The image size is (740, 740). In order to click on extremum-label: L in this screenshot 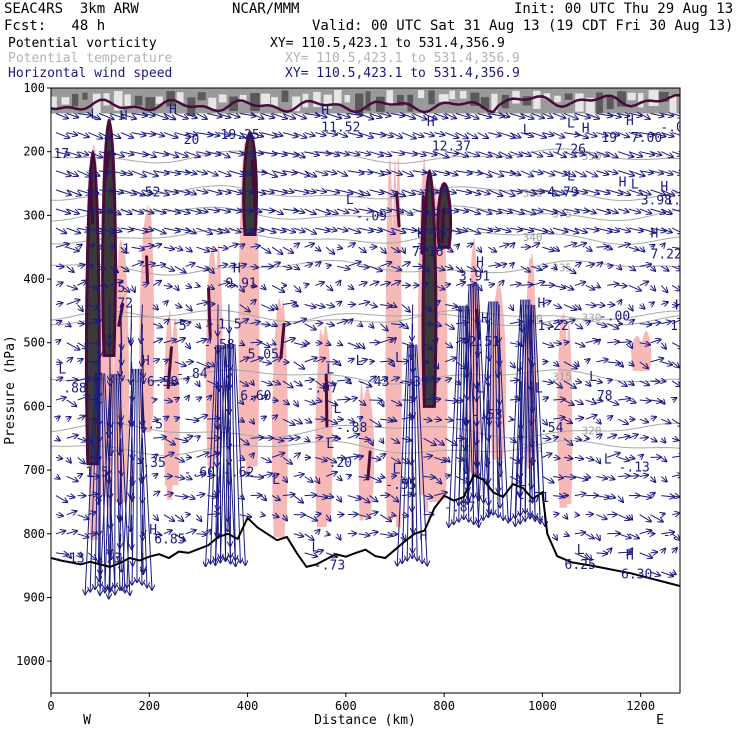, I will do `click(635, 185)`.